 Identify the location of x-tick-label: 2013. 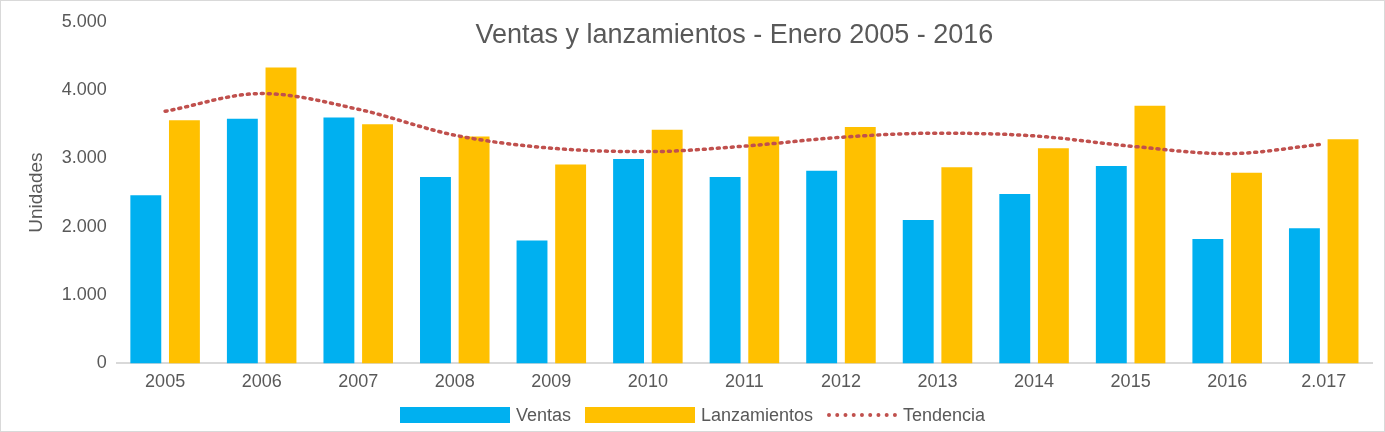
(937, 381).